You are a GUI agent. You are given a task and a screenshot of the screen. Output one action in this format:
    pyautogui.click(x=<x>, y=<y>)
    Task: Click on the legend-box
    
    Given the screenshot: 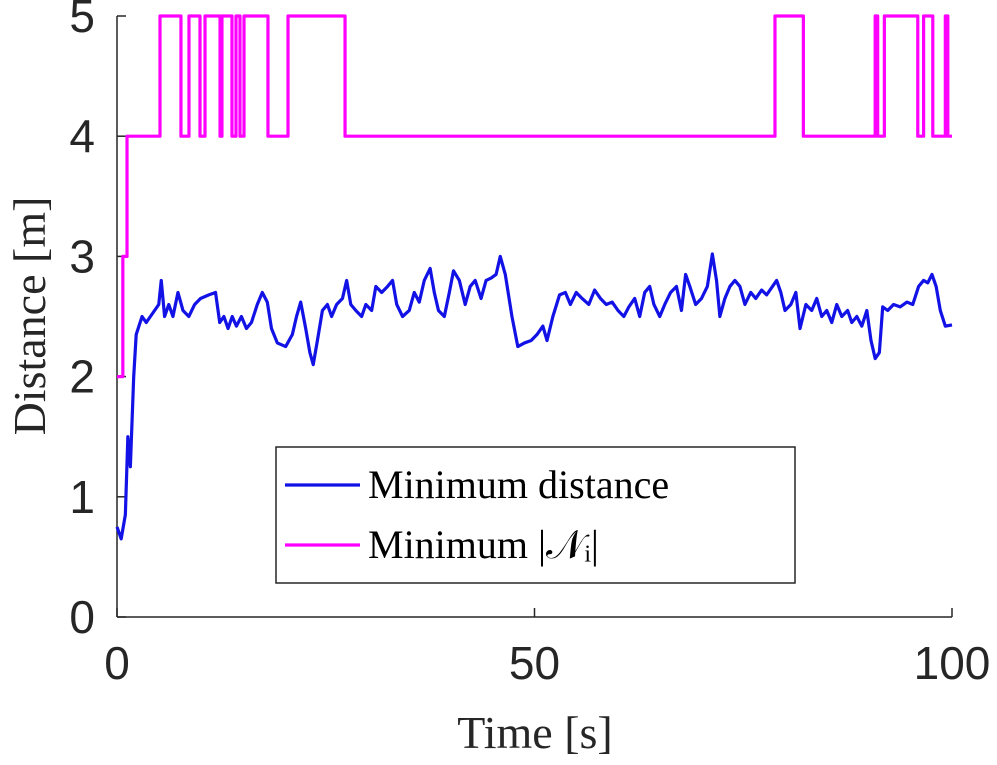 What is the action you would take?
    pyautogui.click(x=535, y=515)
    